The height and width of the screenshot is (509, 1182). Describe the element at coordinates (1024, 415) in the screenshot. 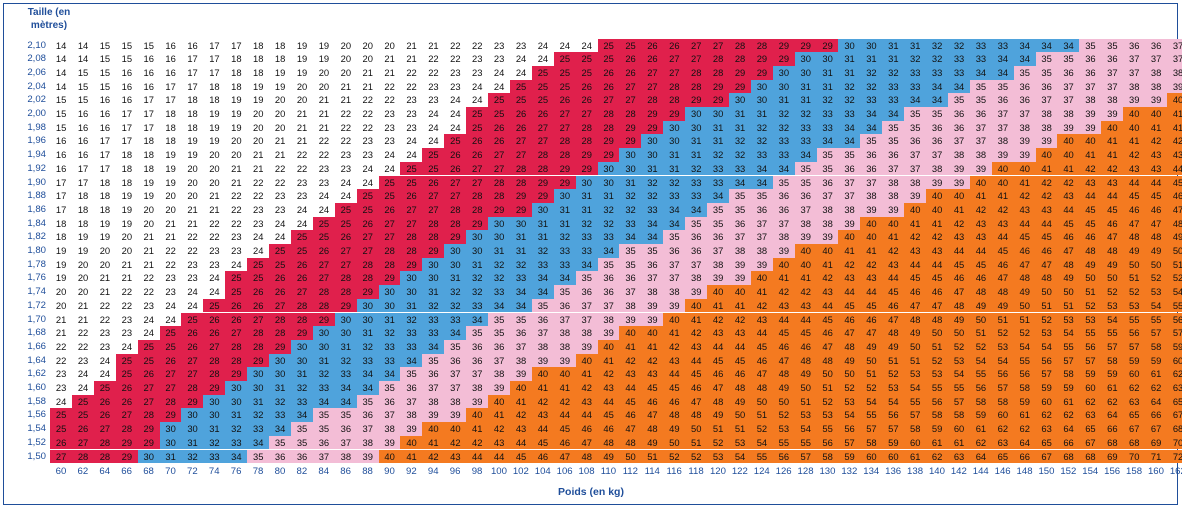

I see `bmi-cell: 61` at that location.